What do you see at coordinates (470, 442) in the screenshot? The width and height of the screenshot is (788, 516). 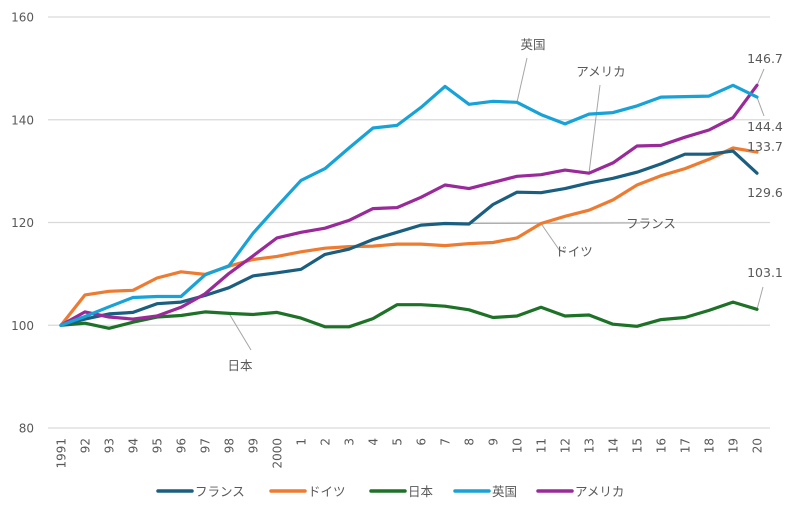 I see `x-tick-label: 8` at bounding box center [470, 442].